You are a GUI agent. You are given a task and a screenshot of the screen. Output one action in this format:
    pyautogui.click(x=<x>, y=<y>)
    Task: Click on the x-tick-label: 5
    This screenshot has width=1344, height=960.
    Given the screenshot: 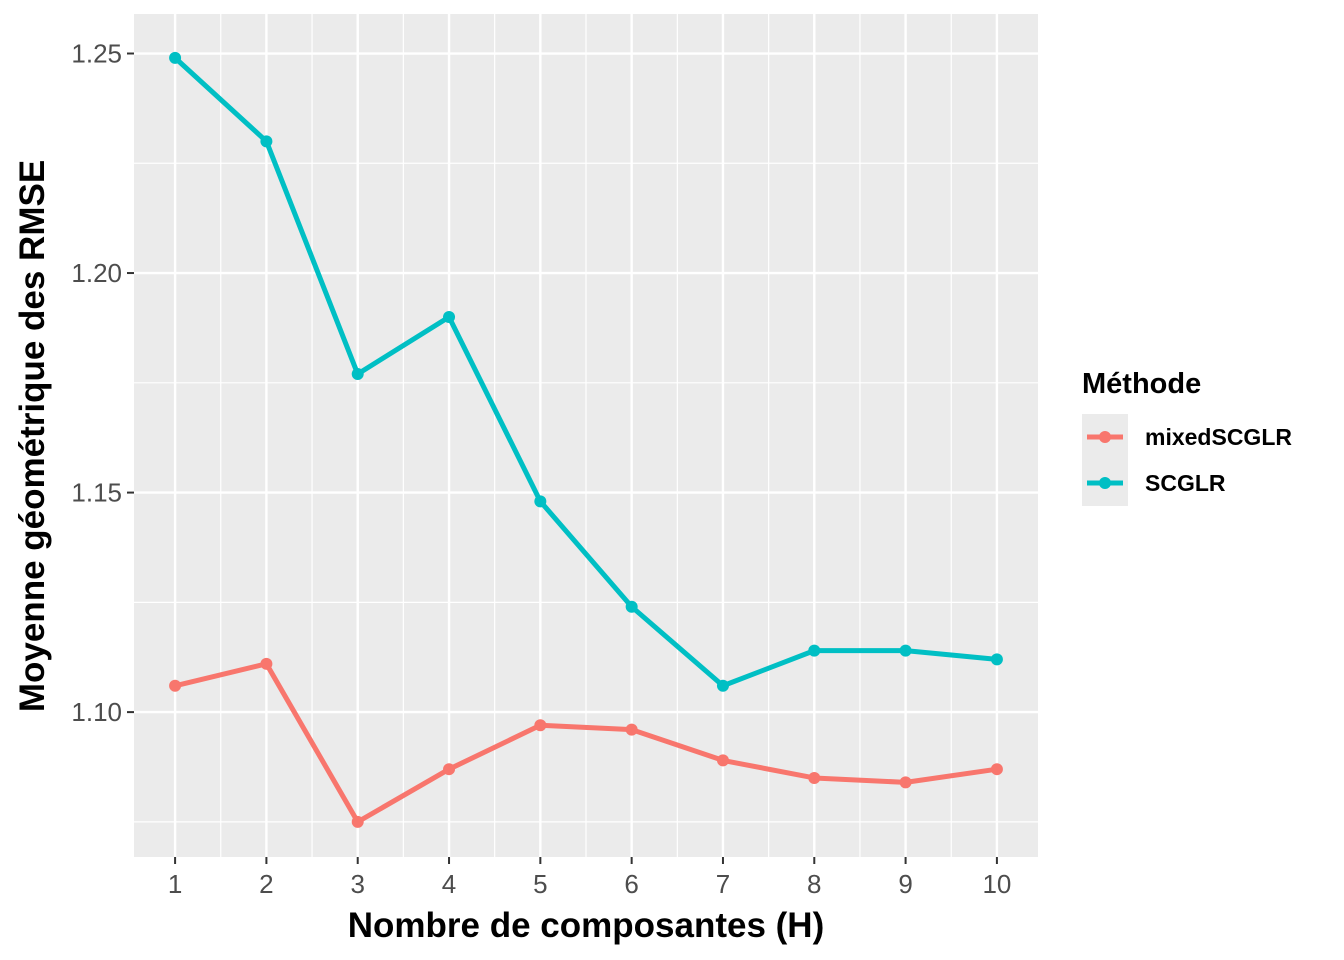 What is the action you would take?
    pyautogui.click(x=540, y=884)
    